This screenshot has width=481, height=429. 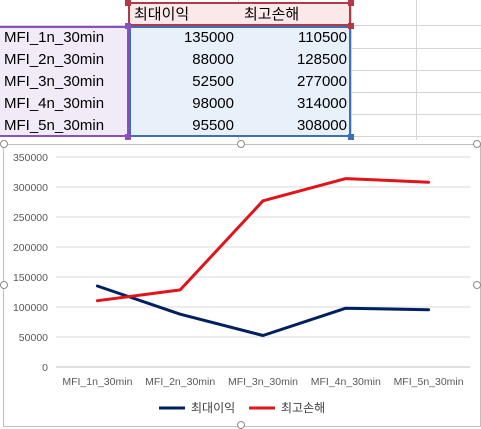 I want to click on header-cell-loss: 최고손해, so click(x=272, y=14).